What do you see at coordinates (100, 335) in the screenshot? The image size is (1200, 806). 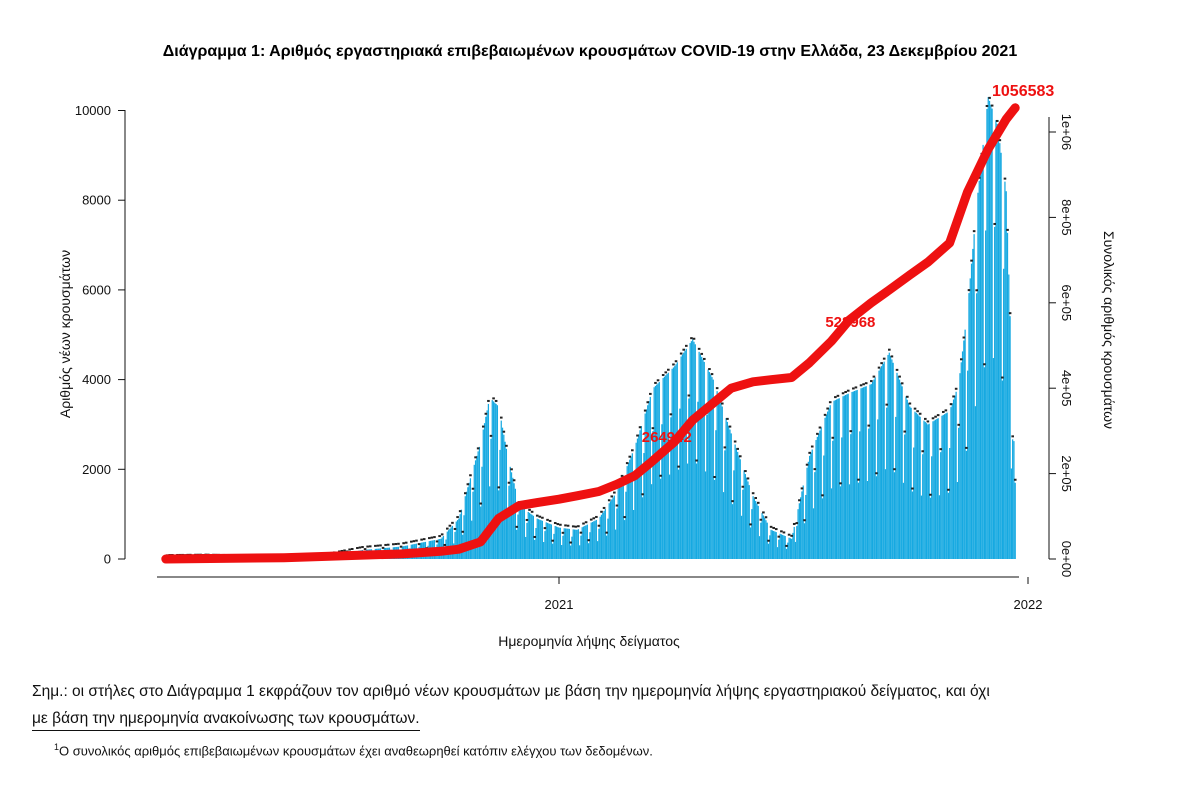 I see `left-y-axis: 0 2000 4000 6000 8000 10000` at bounding box center [100, 335].